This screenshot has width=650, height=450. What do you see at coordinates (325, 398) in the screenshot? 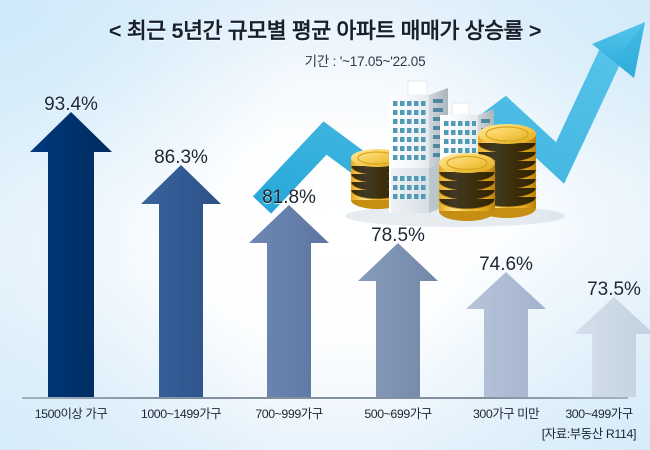
I see `axis-baseline` at bounding box center [325, 398].